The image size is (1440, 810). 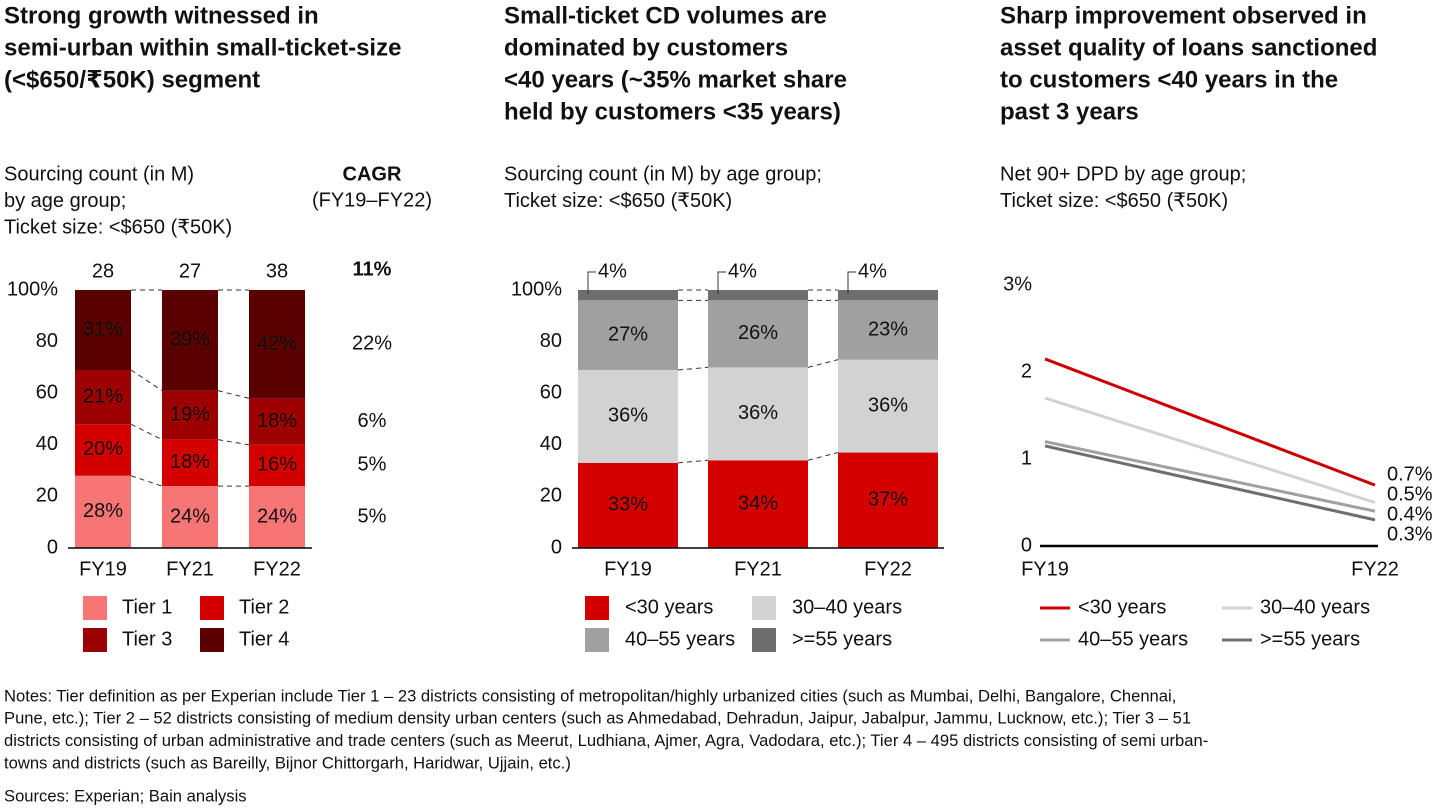 I want to click on cagr-label: 22%, so click(x=372, y=343).